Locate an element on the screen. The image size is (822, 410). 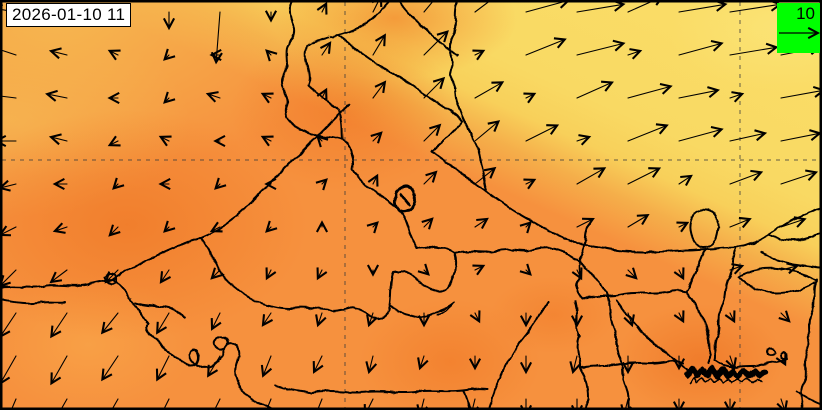
wind-key-label: 10 is located at coordinates (805, 13).